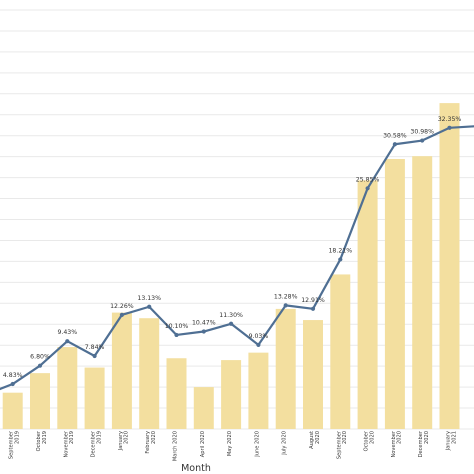 The width and height of the screenshot is (474, 474). I want to click on x-tick-line: 2019, so click(18, 437).